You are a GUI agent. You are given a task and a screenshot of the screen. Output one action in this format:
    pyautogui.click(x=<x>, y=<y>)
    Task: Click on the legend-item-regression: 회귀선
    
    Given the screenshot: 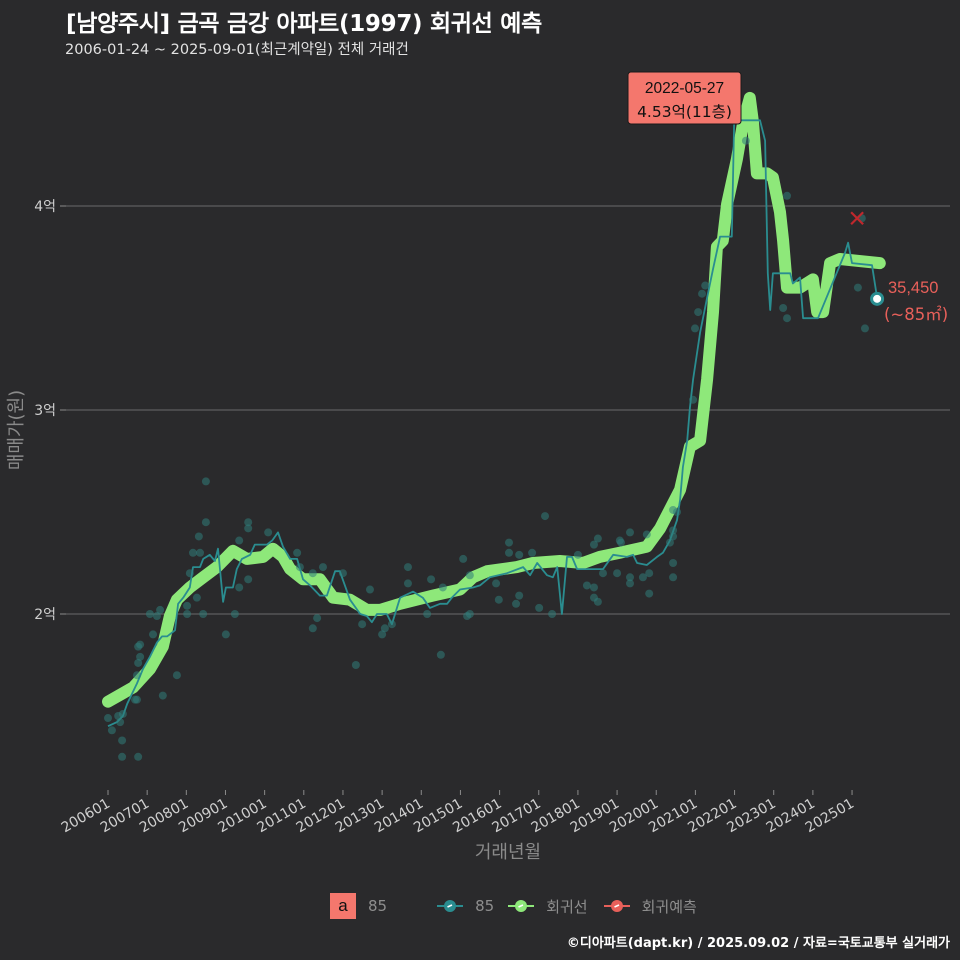 What is the action you would take?
    pyautogui.click(x=548, y=906)
    